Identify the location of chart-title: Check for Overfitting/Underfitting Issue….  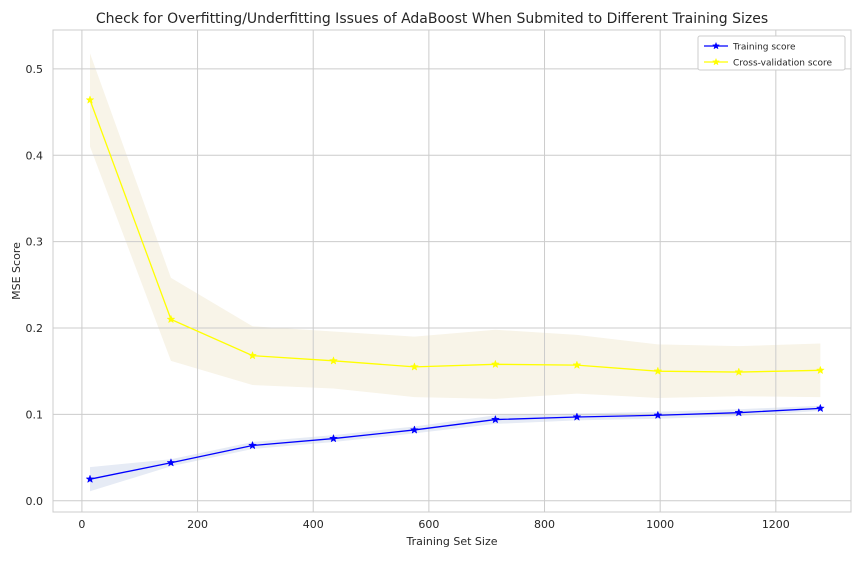
(432, 19).